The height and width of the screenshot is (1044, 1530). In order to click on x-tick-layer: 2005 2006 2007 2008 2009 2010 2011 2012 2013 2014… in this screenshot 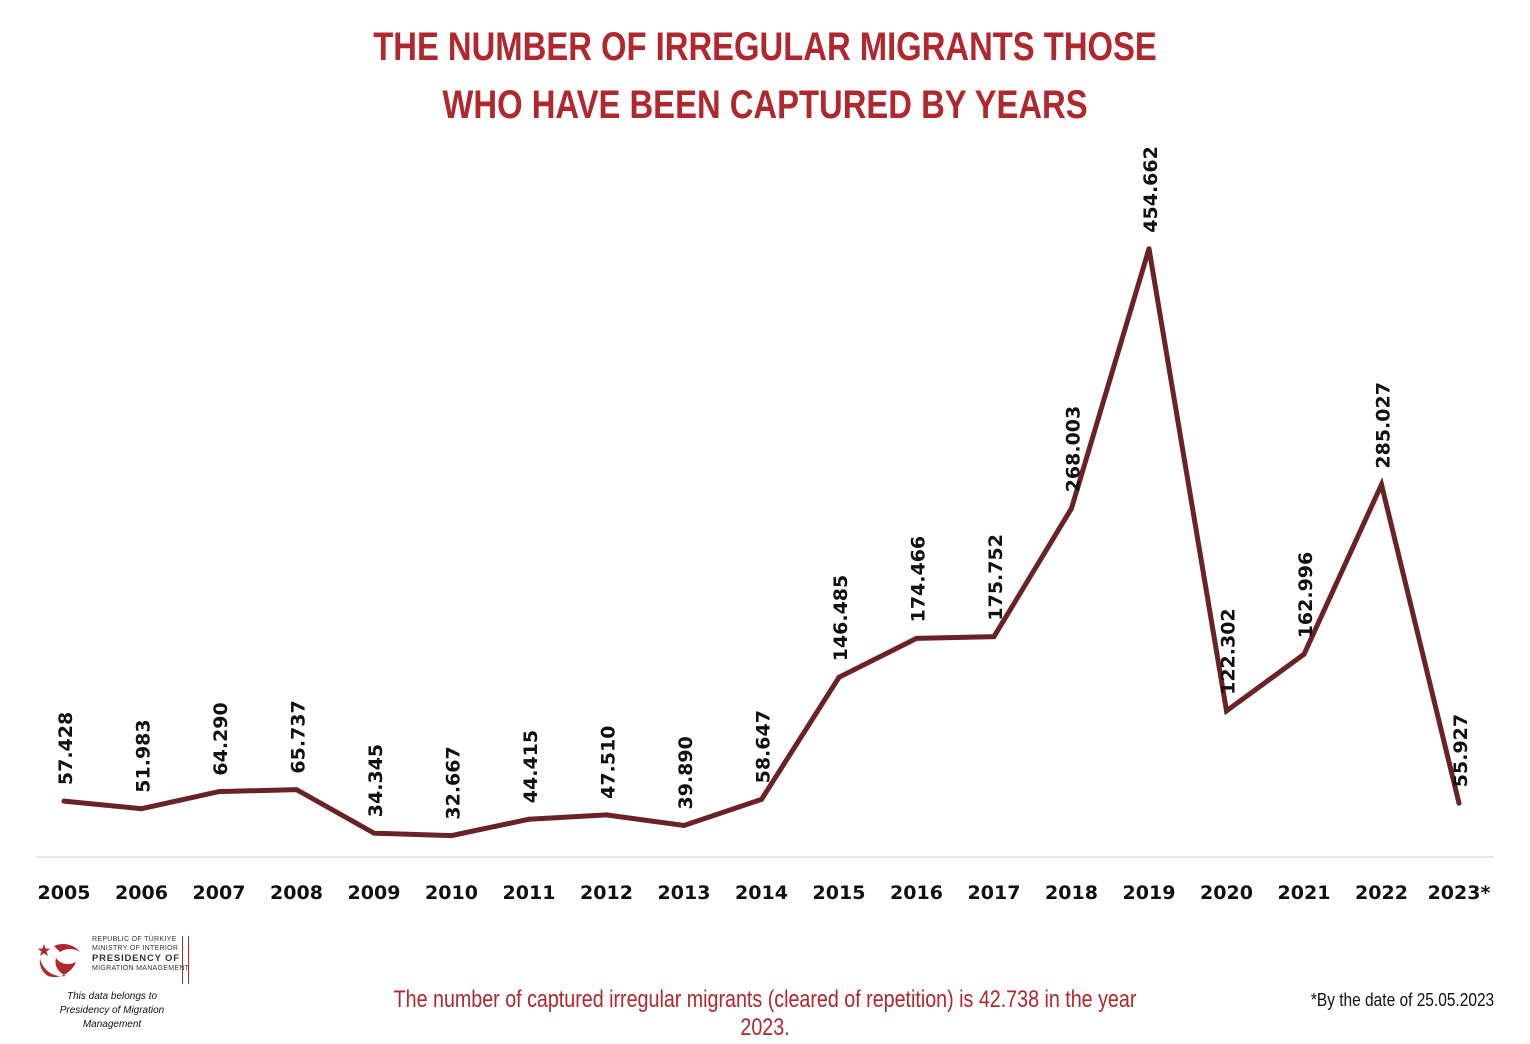, I will do `click(764, 893)`.